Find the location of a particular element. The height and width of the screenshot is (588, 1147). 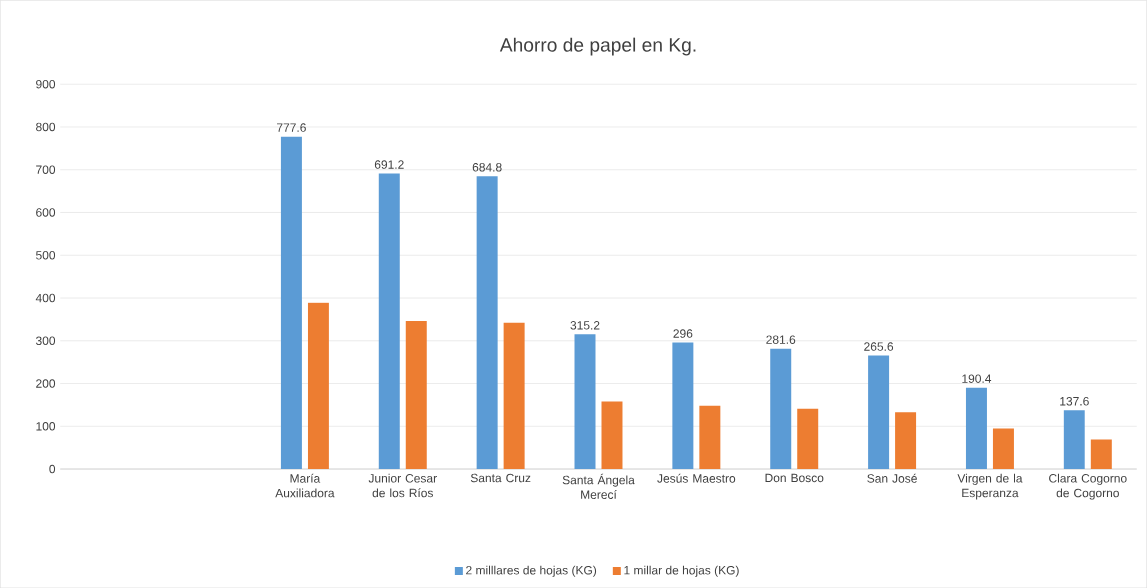

data-label: 190.4 is located at coordinates (977, 378).